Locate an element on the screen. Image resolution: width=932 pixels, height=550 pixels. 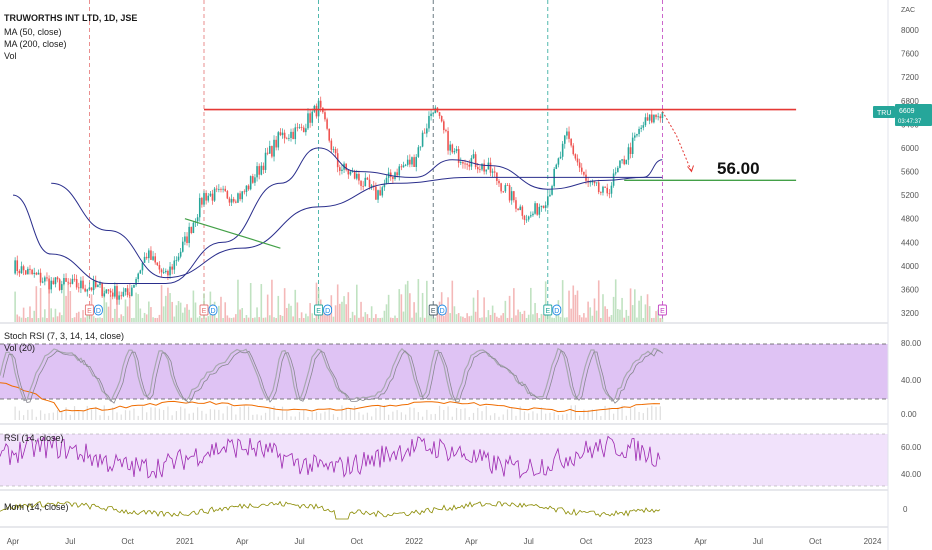
event-marker-label: D is located at coordinates (212, 311).